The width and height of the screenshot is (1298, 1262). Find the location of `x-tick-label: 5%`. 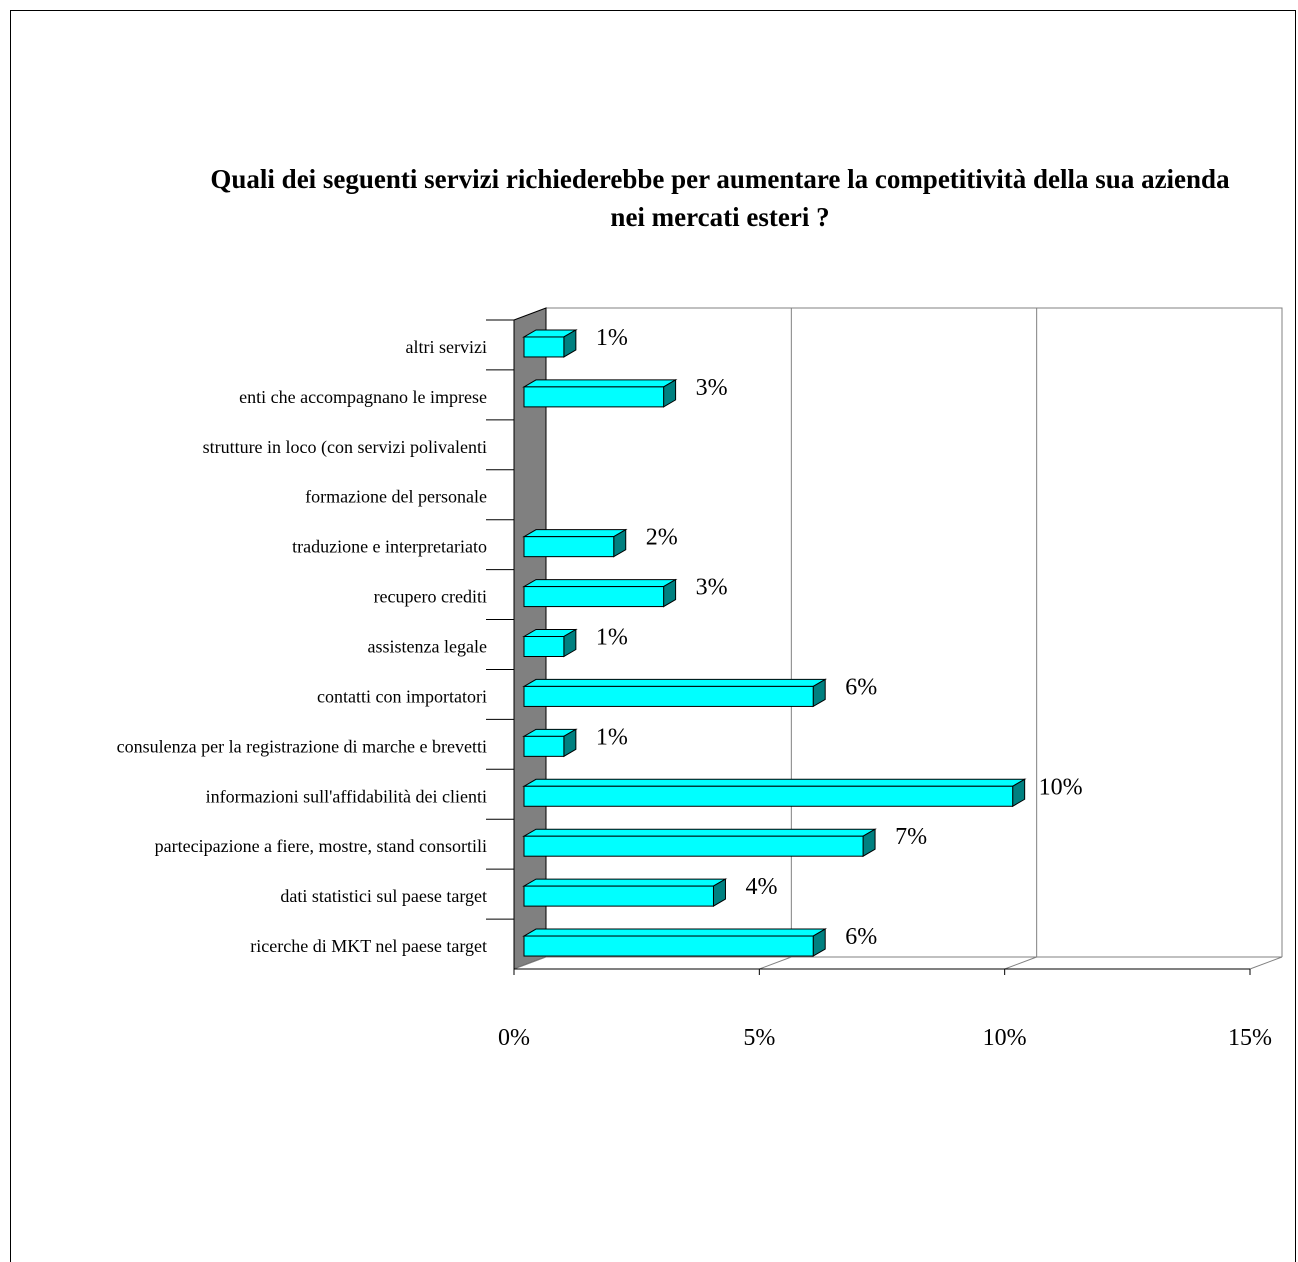

x-tick-label: 5% is located at coordinates (759, 1038).